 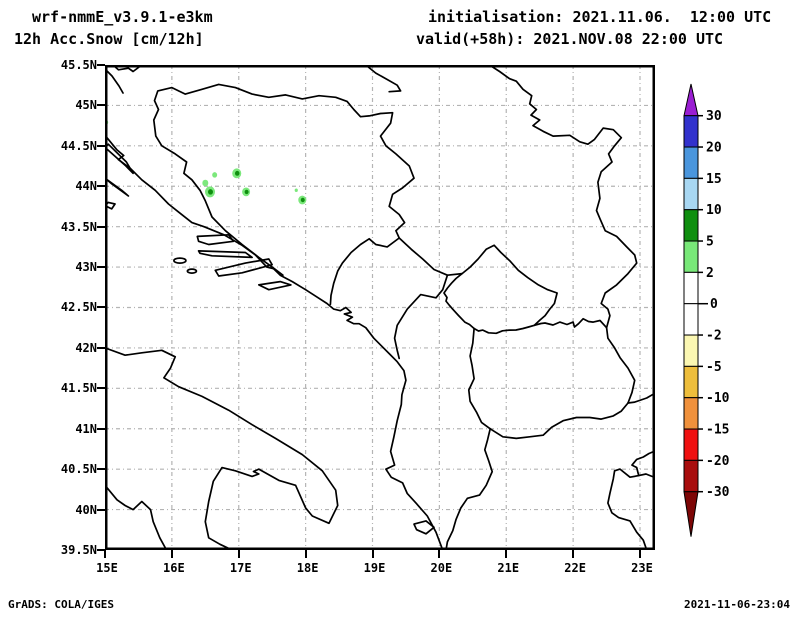 I want to click on colorbar-label: -2, so click(x=714, y=336).